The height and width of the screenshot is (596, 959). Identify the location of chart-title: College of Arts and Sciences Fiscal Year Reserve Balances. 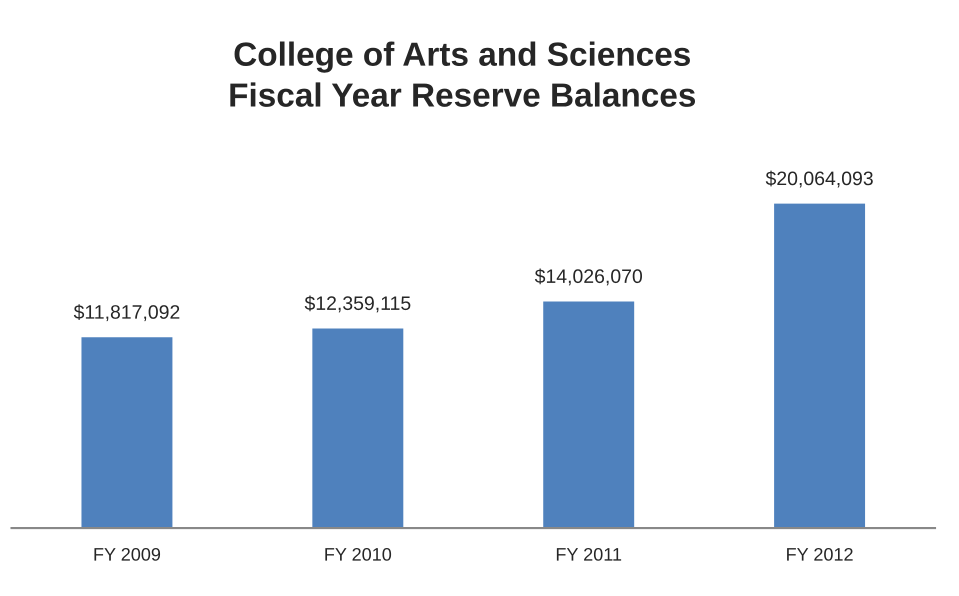
(463, 74).